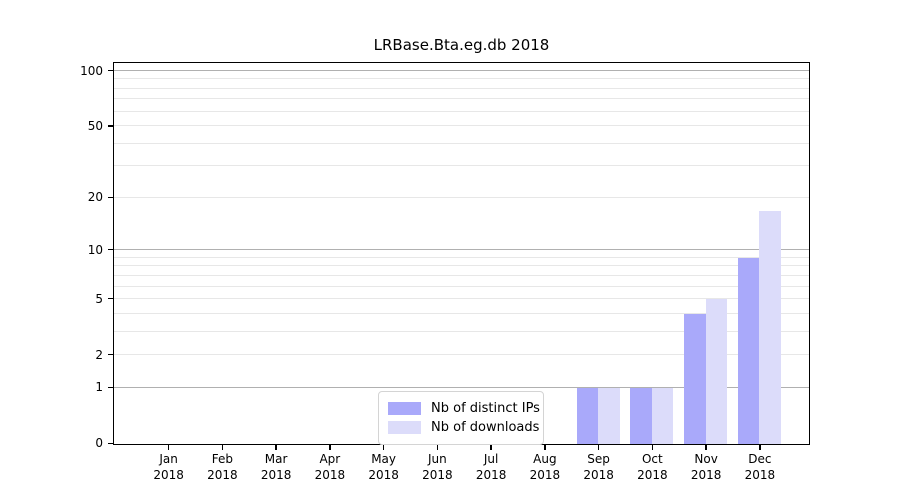 The width and height of the screenshot is (900, 500). I want to click on legend: Nb of distinct IPs Nb of downloads, so click(461, 418).